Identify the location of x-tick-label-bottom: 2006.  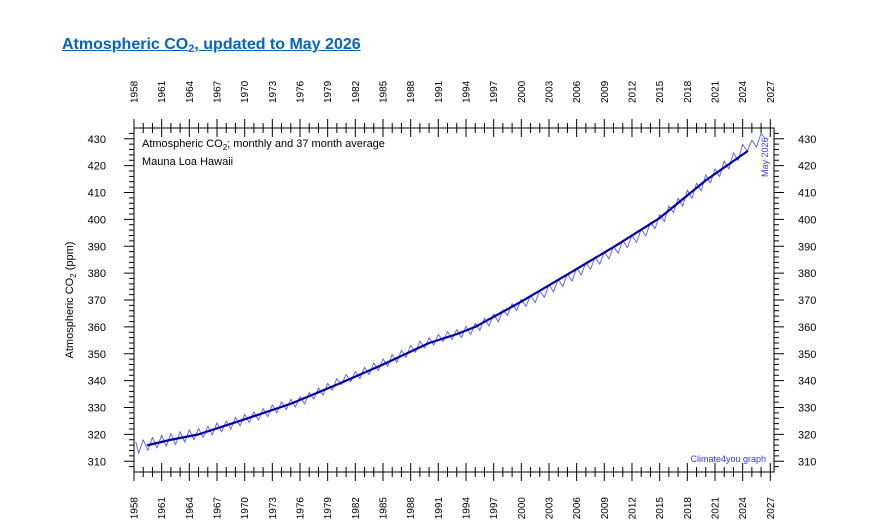
(577, 508).